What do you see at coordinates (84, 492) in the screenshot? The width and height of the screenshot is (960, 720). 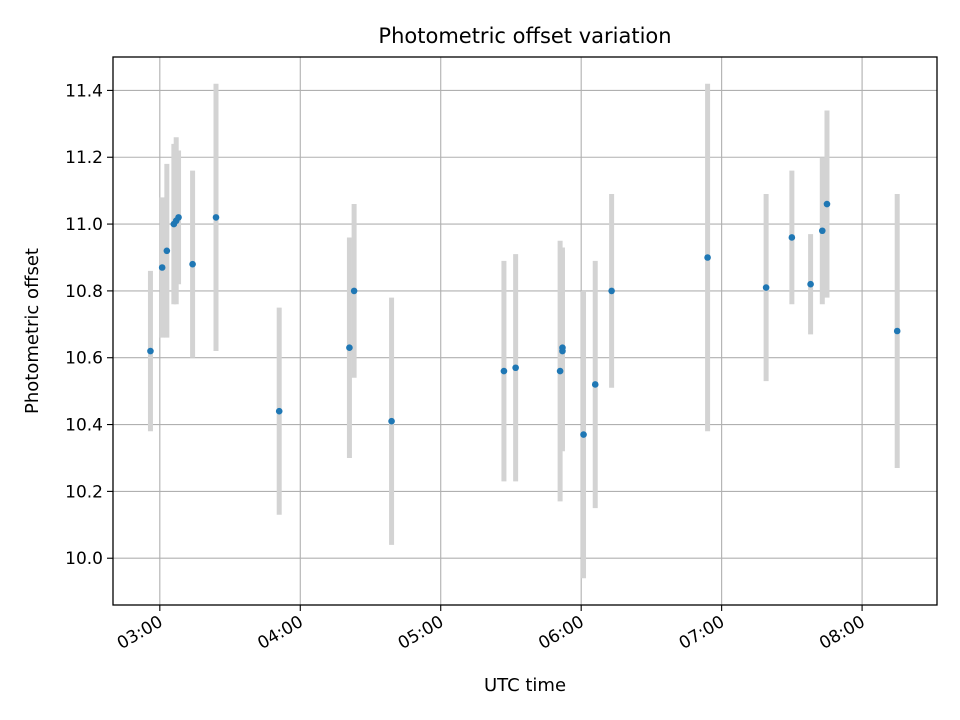 I see `y-tick-label: 10.2` at bounding box center [84, 492].